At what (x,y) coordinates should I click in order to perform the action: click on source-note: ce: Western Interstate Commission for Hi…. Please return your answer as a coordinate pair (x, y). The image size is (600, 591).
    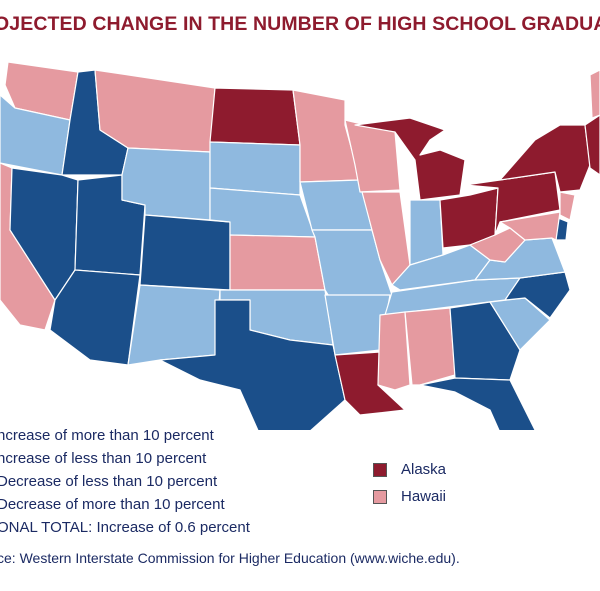
    Looking at the image, I should click on (230, 558).